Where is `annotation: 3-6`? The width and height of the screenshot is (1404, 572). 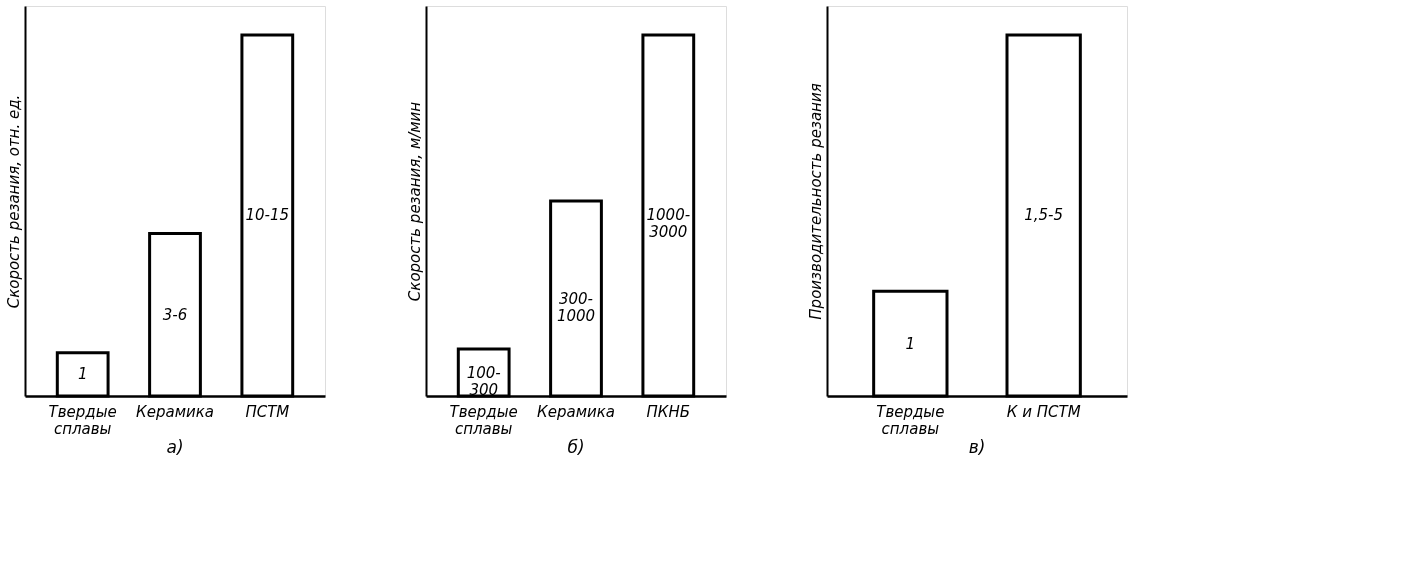
annotation: 3-6 is located at coordinates (175, 314).